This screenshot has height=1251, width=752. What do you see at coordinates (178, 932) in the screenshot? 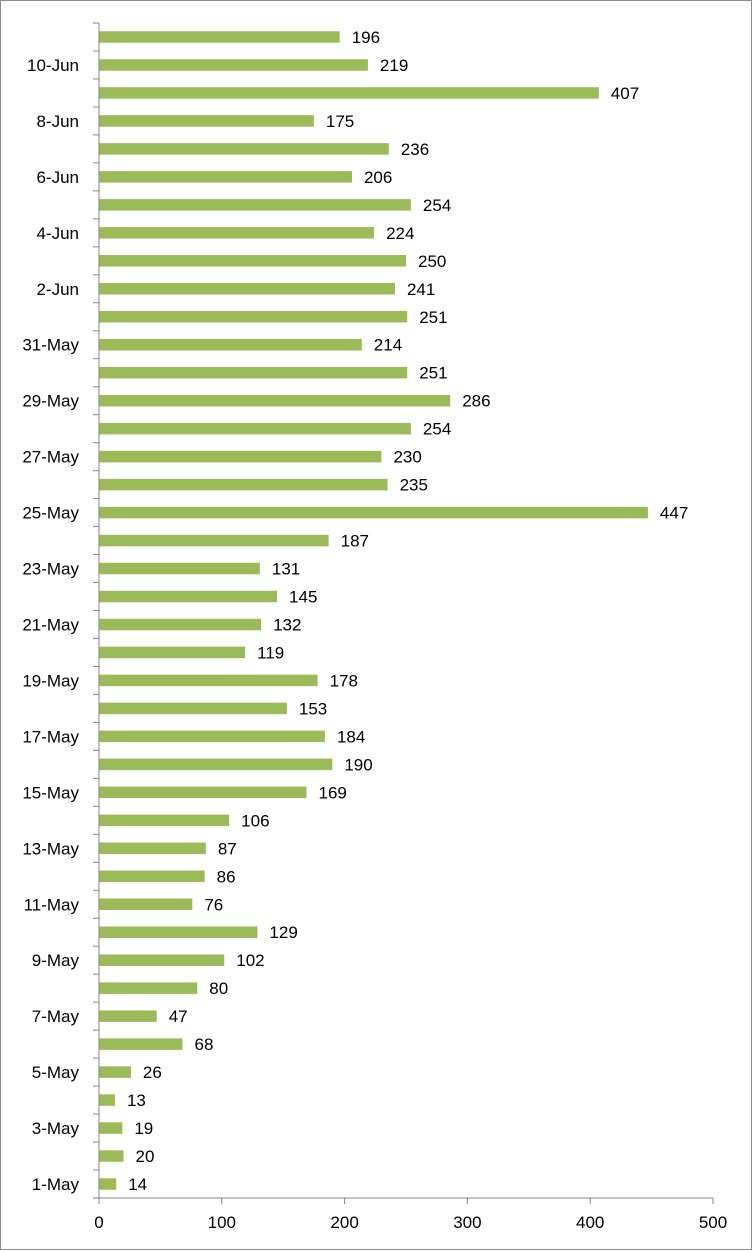
I see `bar-10-May` at bounding box center [178, 932].